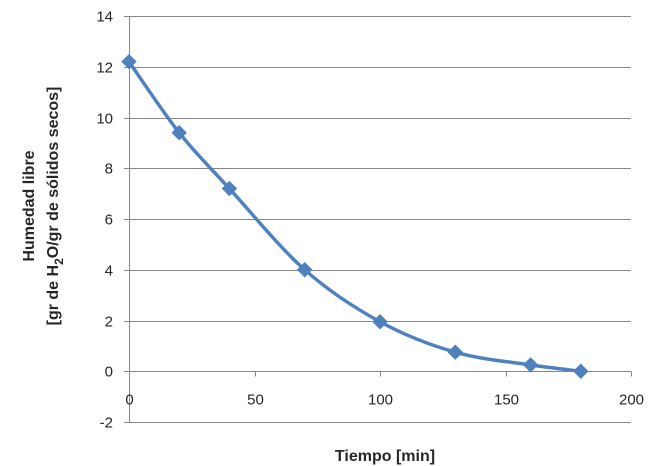 This screenshot has width=656, height=466. What do you see at coordinates (29, 205) in the screenshot?
I see `y-axis-title-line1: Humedad libre` at bounding box center [29, 205].